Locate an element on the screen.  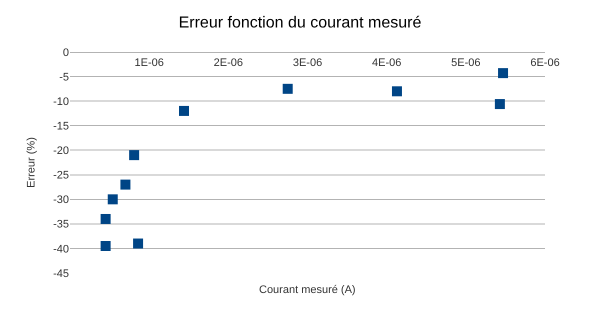
x-tick-label: 2E-06 is located at coordinates (229, 63).